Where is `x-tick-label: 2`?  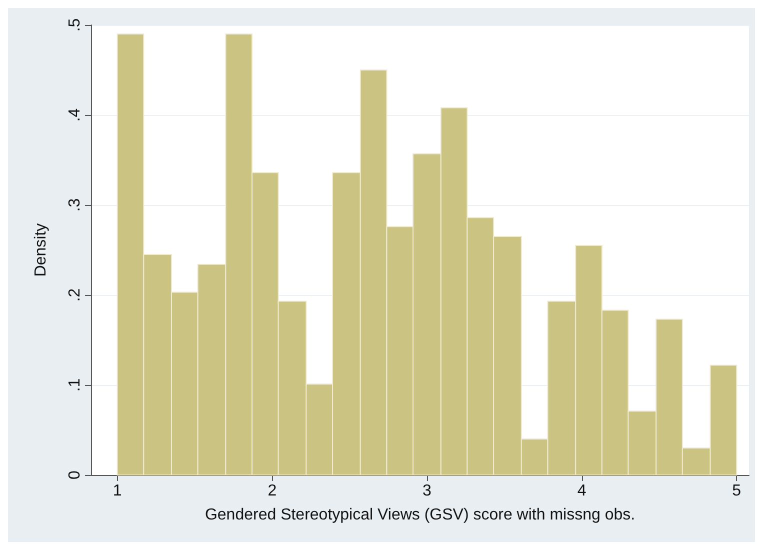
x-tick-label: 2 is located at coordinates (272, 491).